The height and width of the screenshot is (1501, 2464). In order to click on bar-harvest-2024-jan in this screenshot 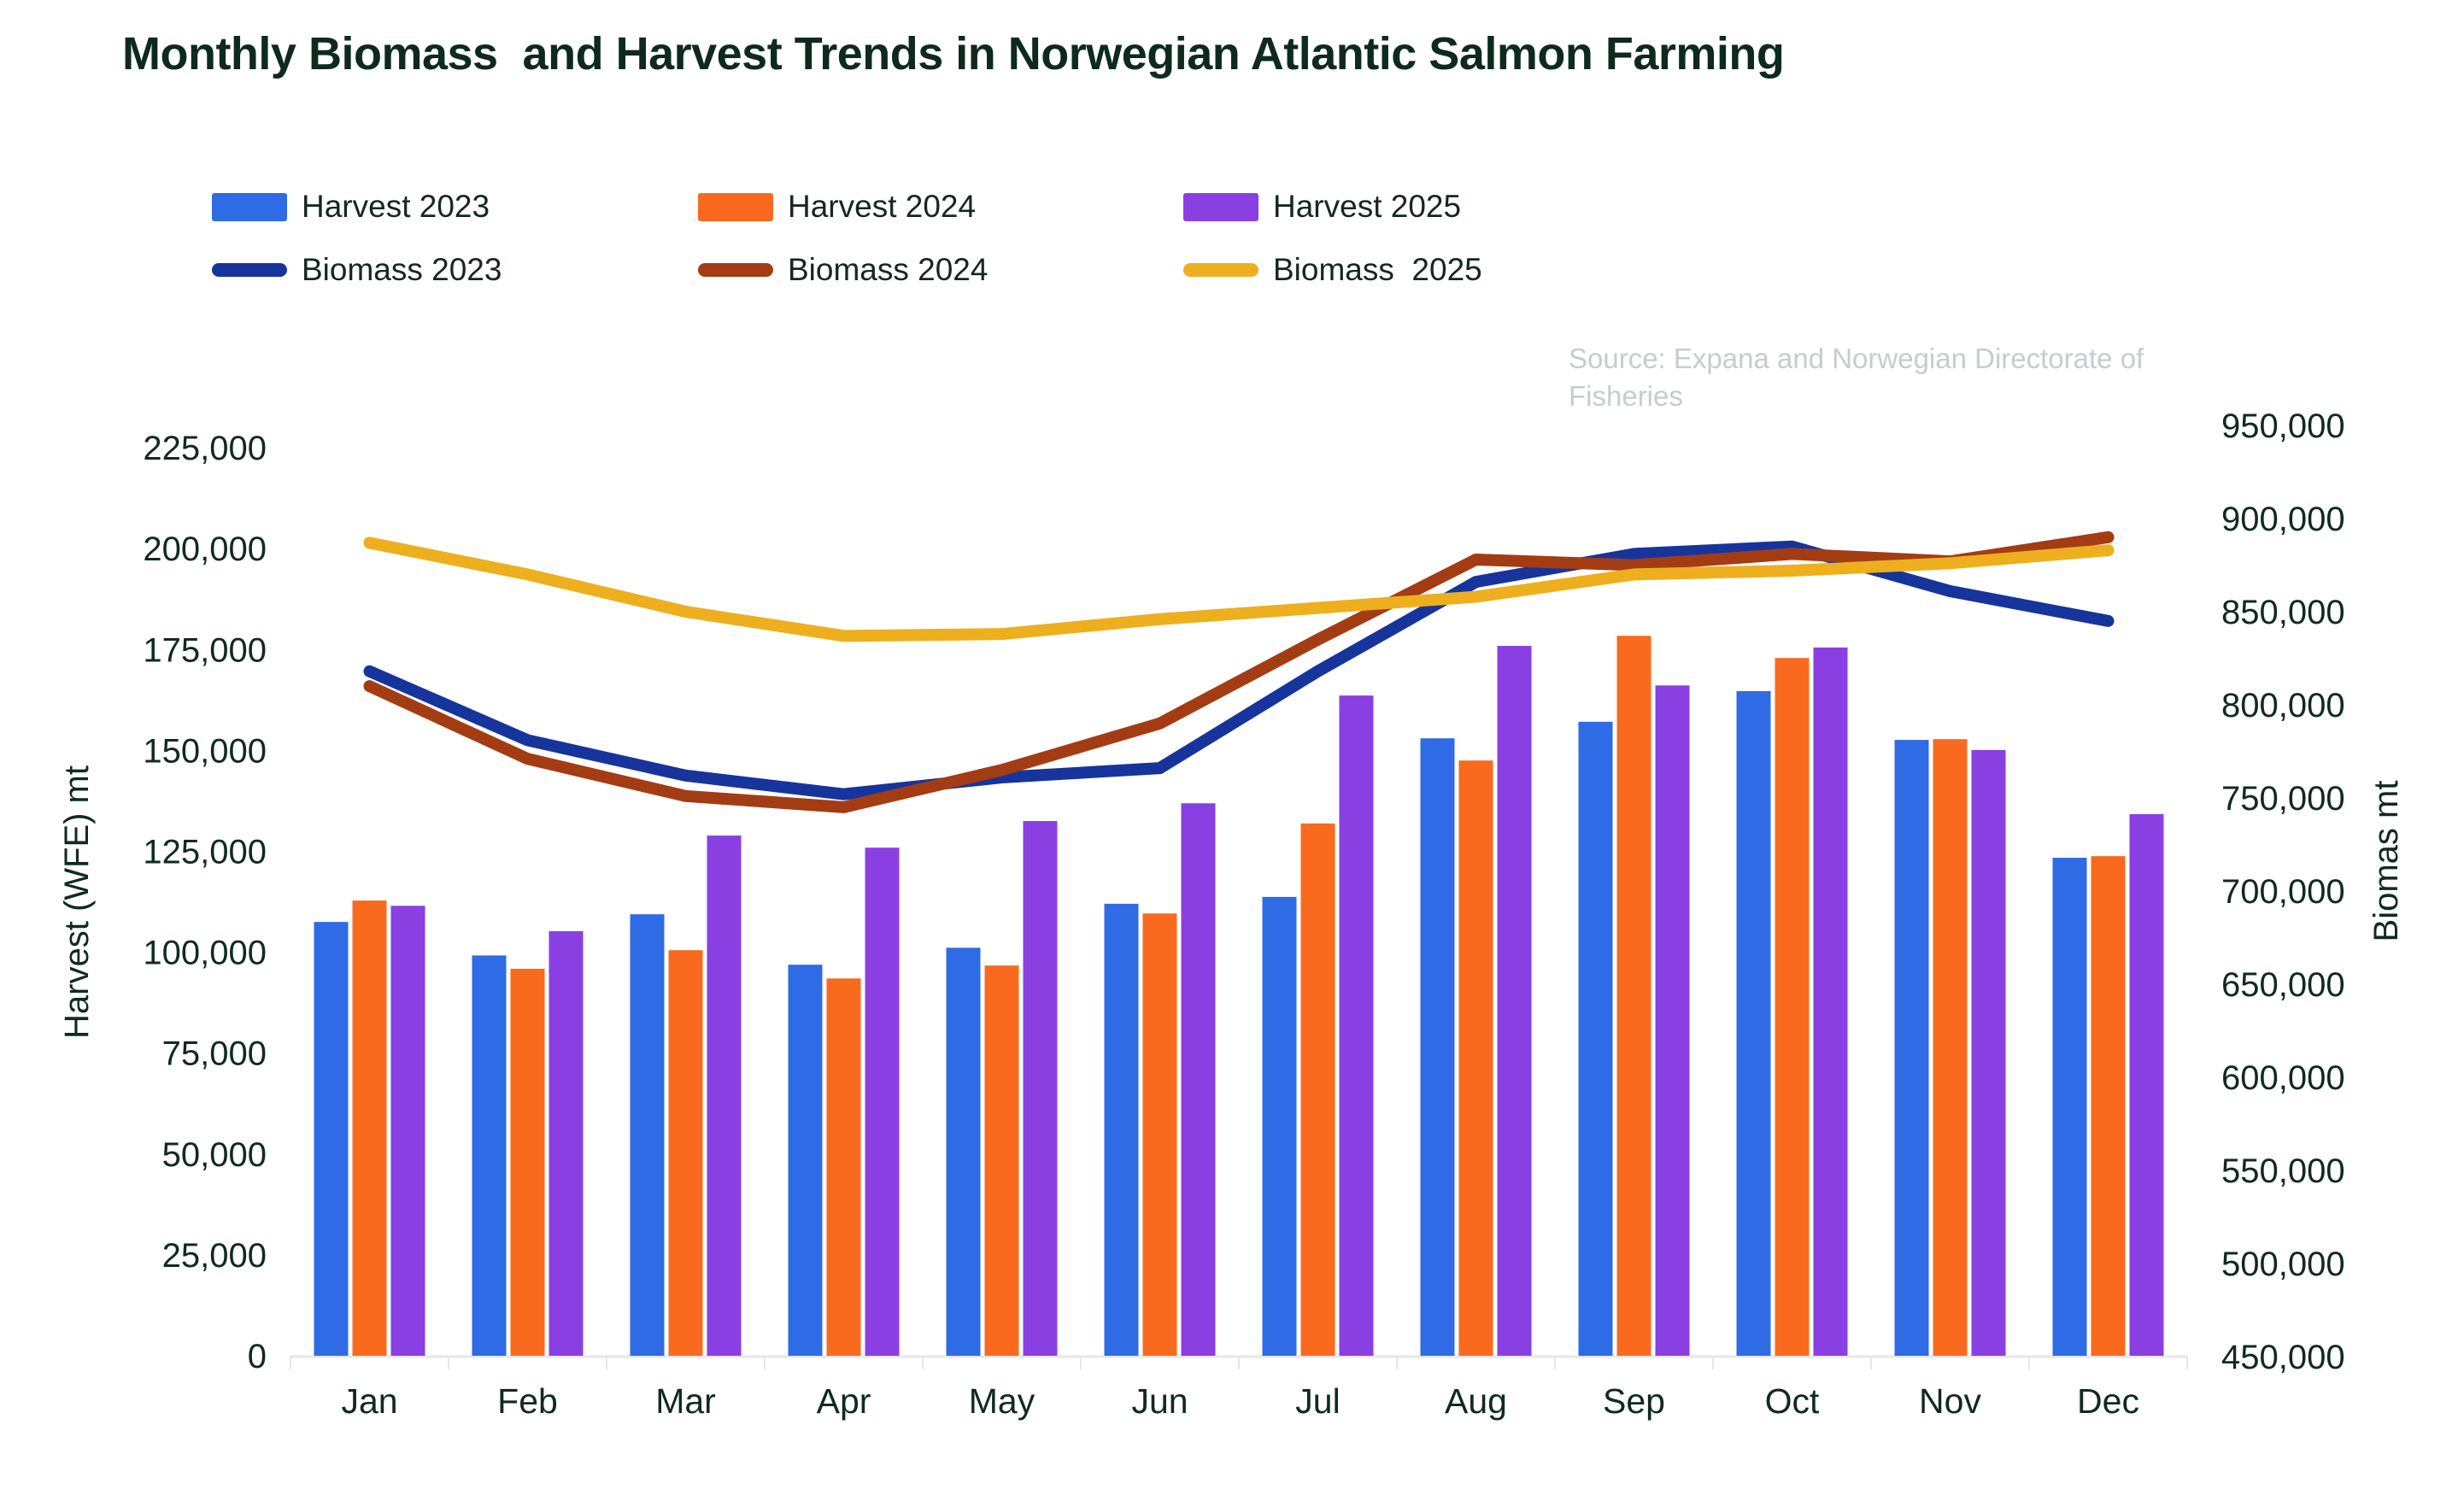, I will do `click(369, 1128)`.